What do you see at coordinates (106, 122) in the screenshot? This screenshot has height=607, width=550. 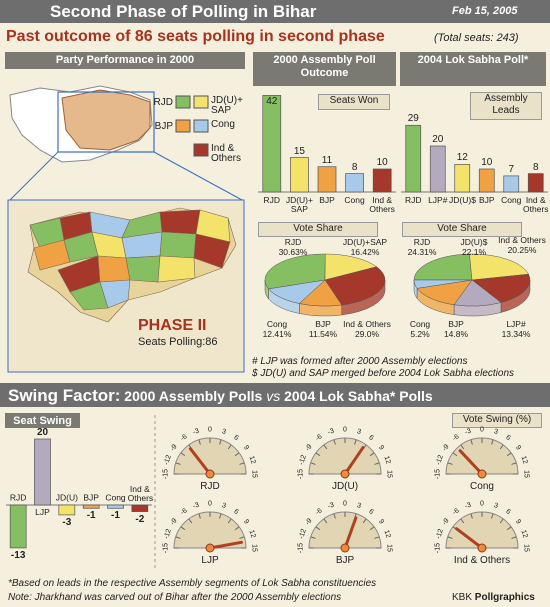 I see `zoom-box` at bounding box center [106, 122].